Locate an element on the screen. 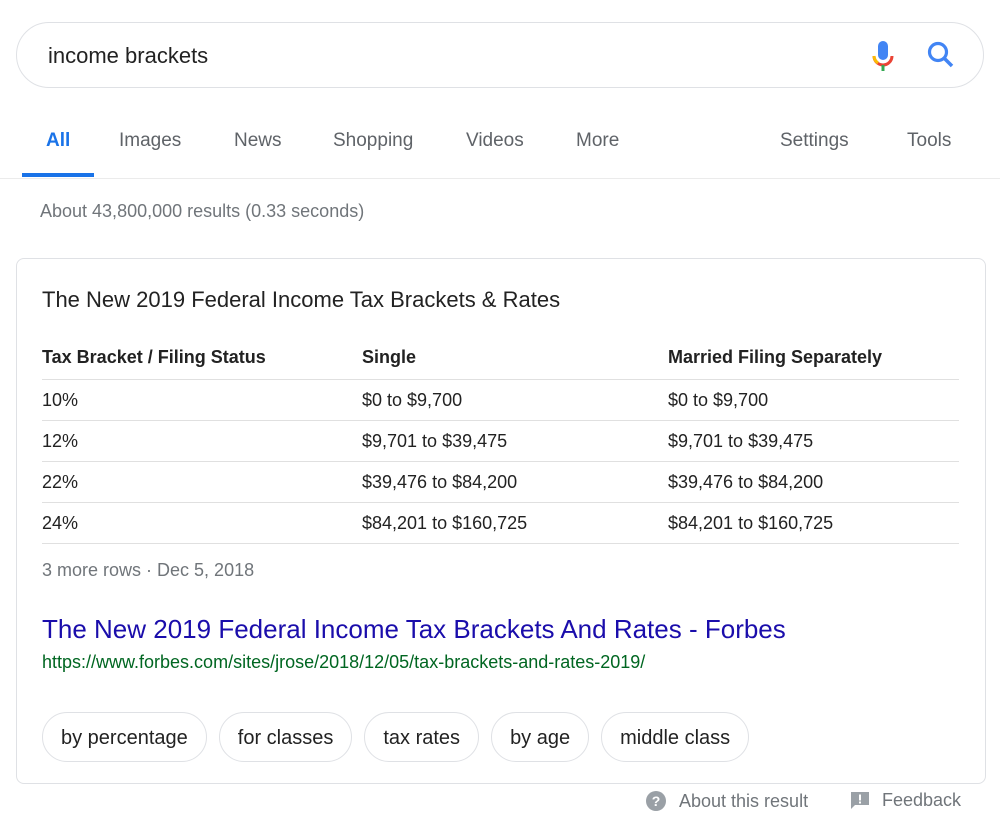 The width and height of the screenshot is (1000, 828). search-box: income brackets is located at coordinates (500, 55).